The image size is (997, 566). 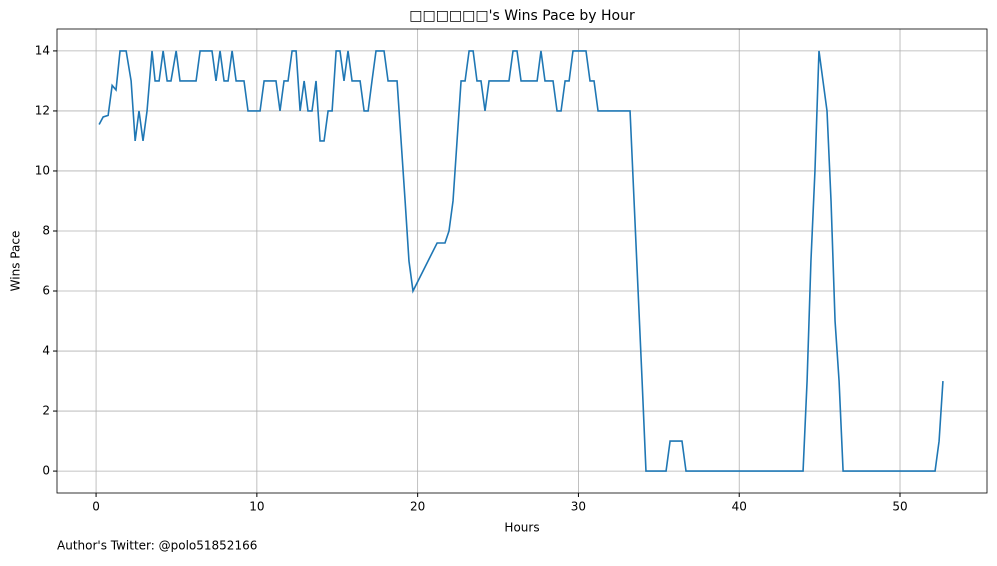 What do you see at coordinates (899, 507) in the screenshot?
I see `x-tick-label: 50` at bounding box center [899, 507].